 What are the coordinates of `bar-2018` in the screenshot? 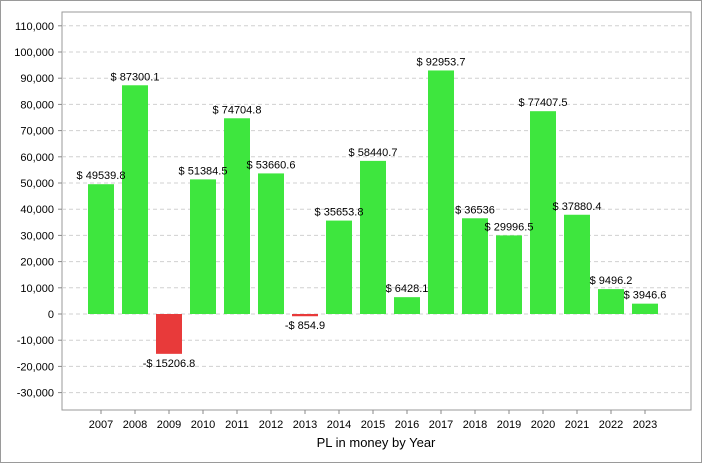 It's located at (475, 266).